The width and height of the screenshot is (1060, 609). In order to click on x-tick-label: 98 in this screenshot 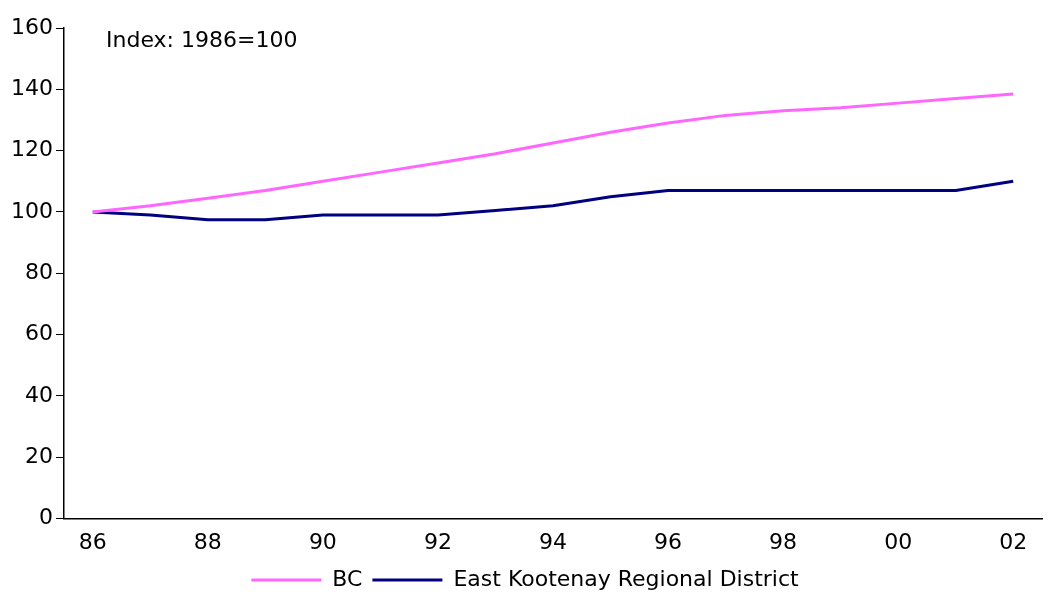, I will do `click(783, 541)`.